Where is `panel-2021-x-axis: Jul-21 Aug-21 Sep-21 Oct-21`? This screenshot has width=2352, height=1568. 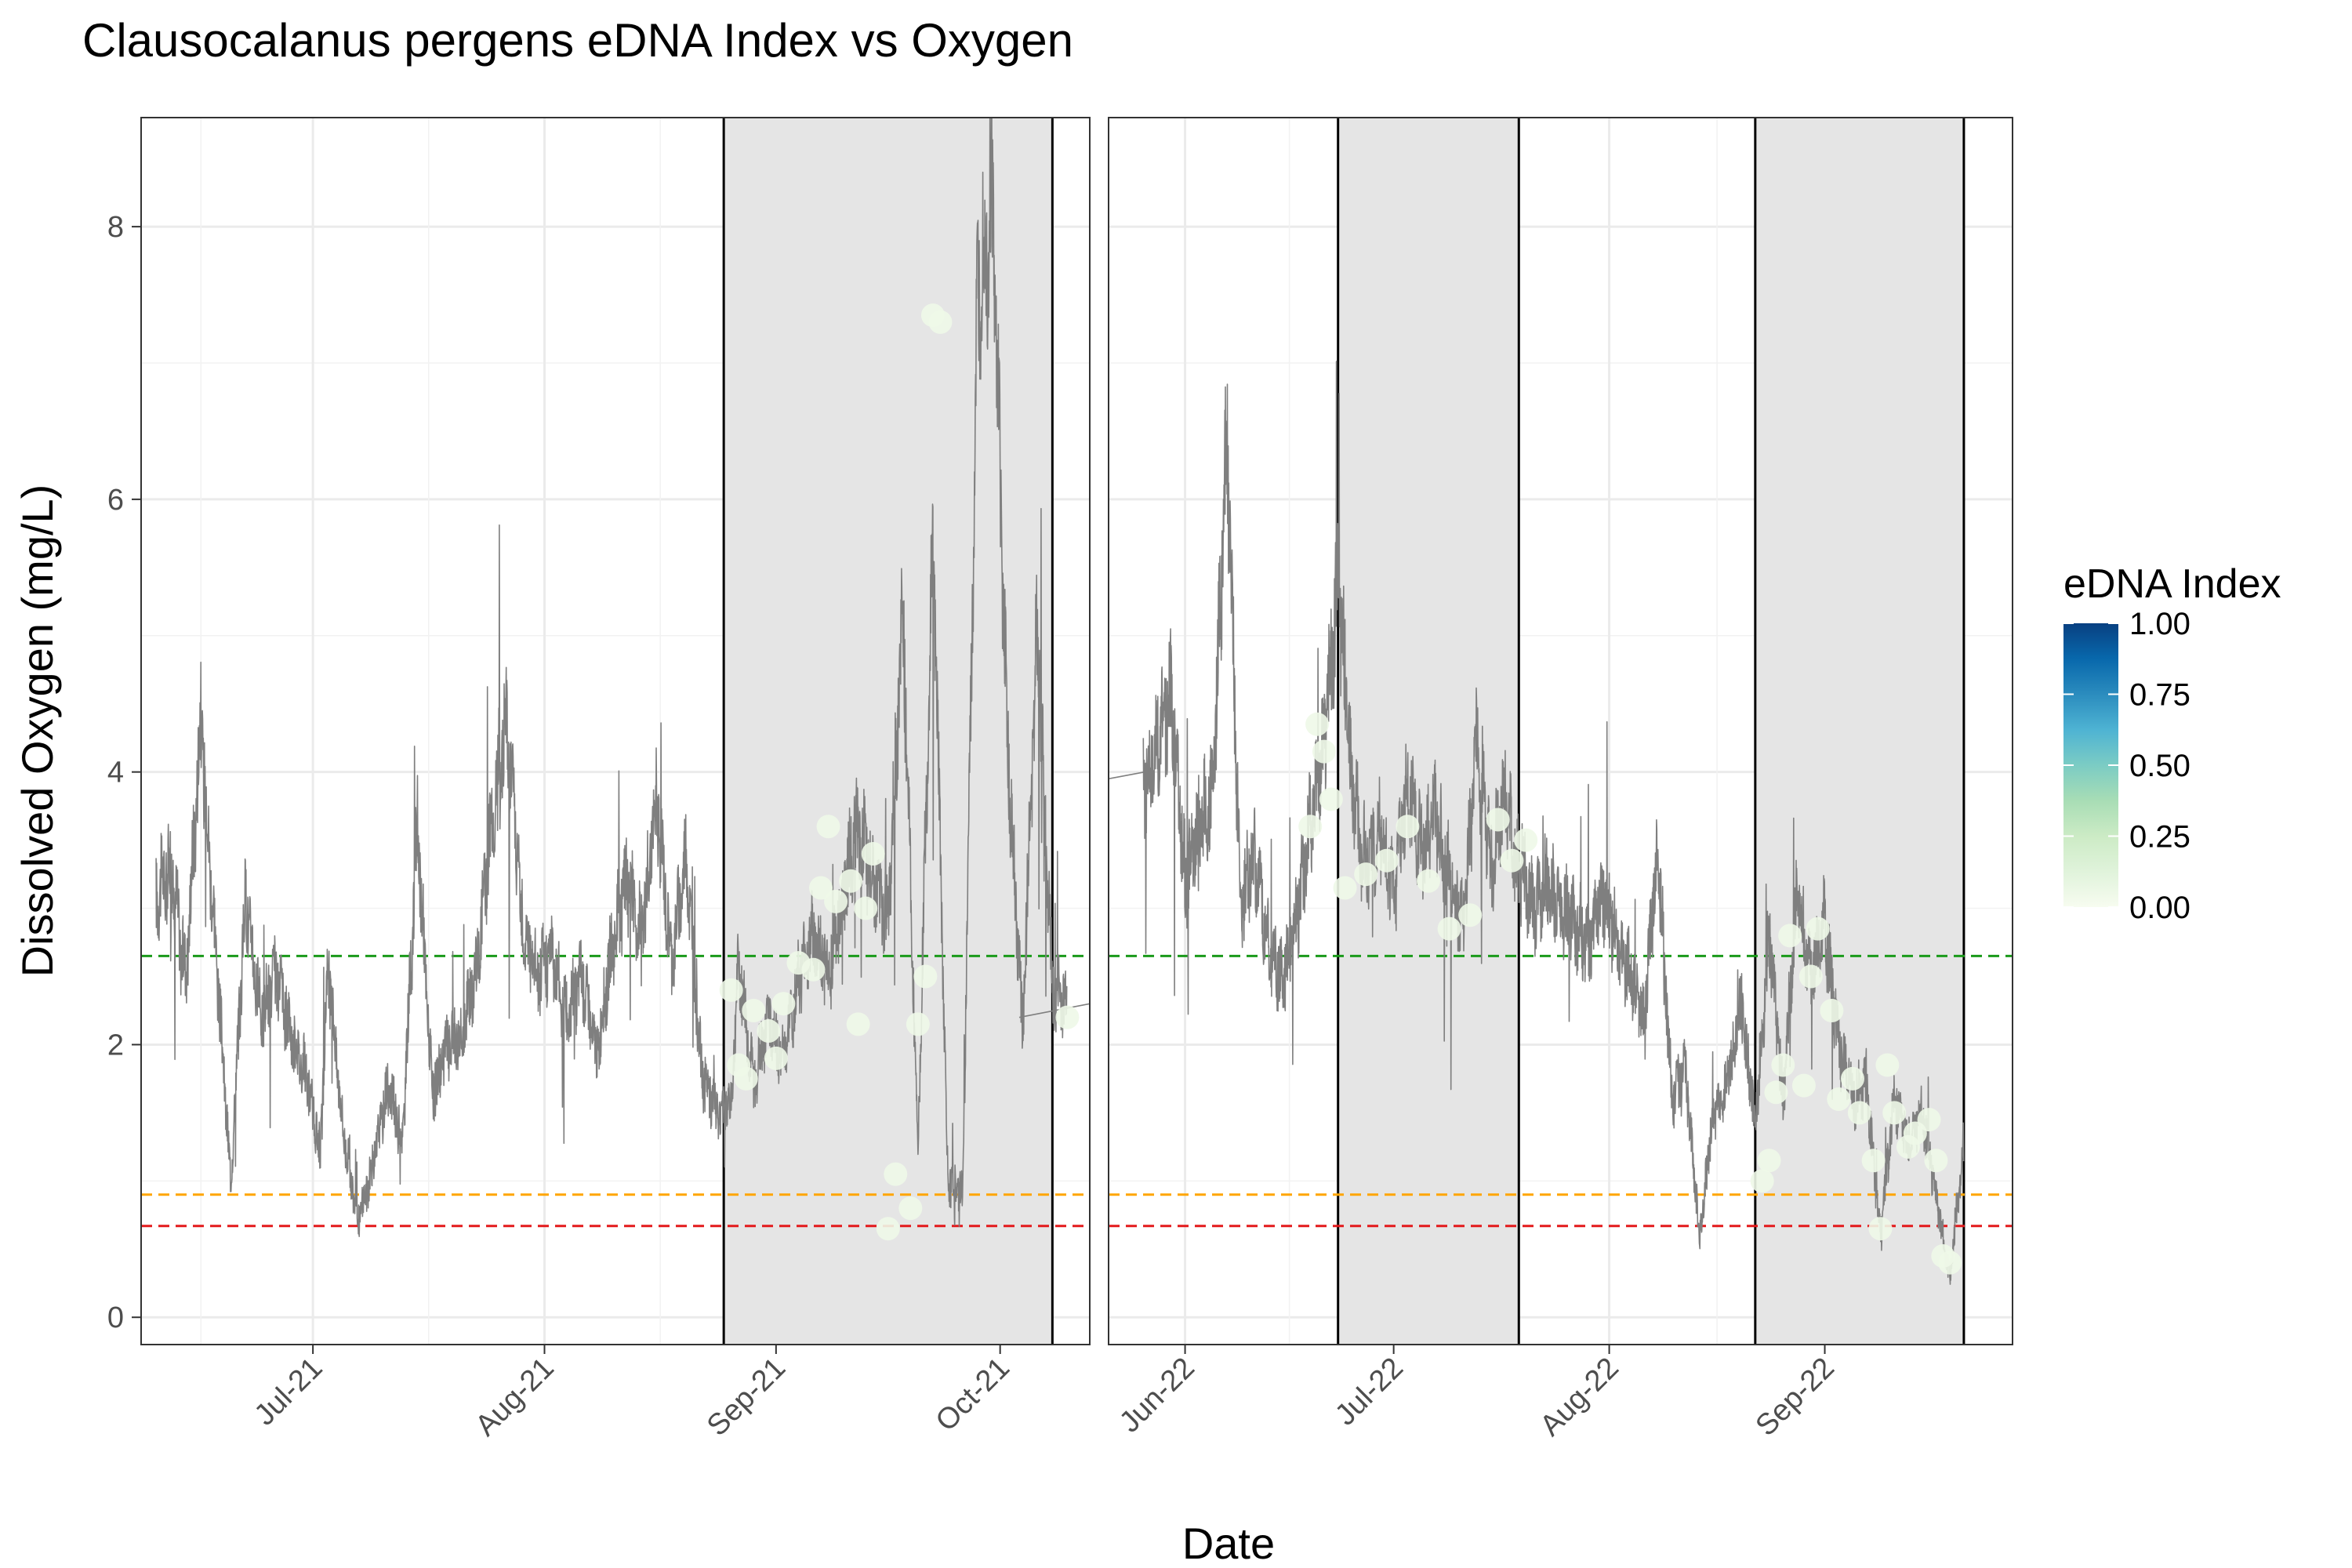 panel-2021-x-axis: Jul-21 Aug-21 Sep-21 Oct-21 is located at coordinates (632, 1394).